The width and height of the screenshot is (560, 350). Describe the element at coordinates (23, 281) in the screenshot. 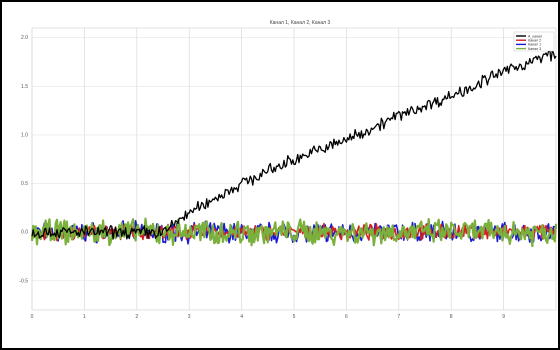

I see `y-tick-label: -0.5` at that location.